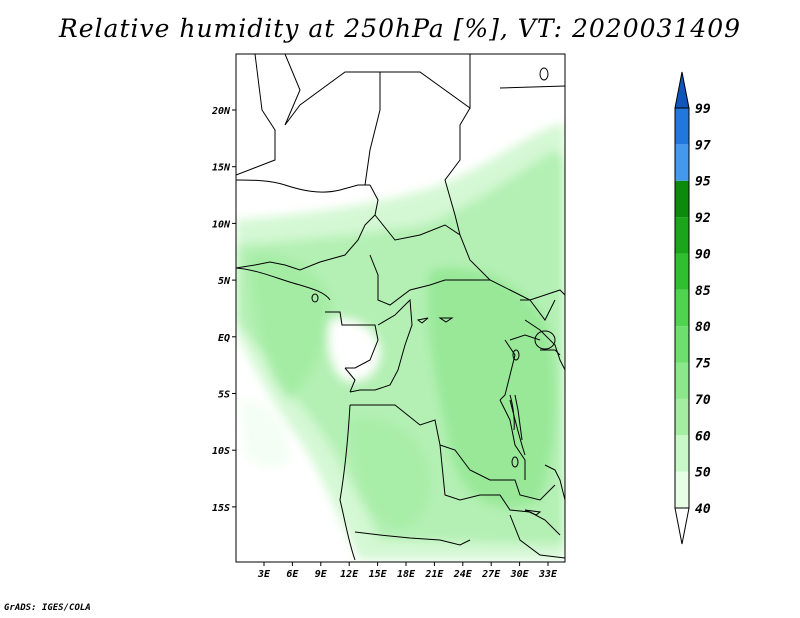  I want to click on lat-tick-label: 10N, so click(221, 224).